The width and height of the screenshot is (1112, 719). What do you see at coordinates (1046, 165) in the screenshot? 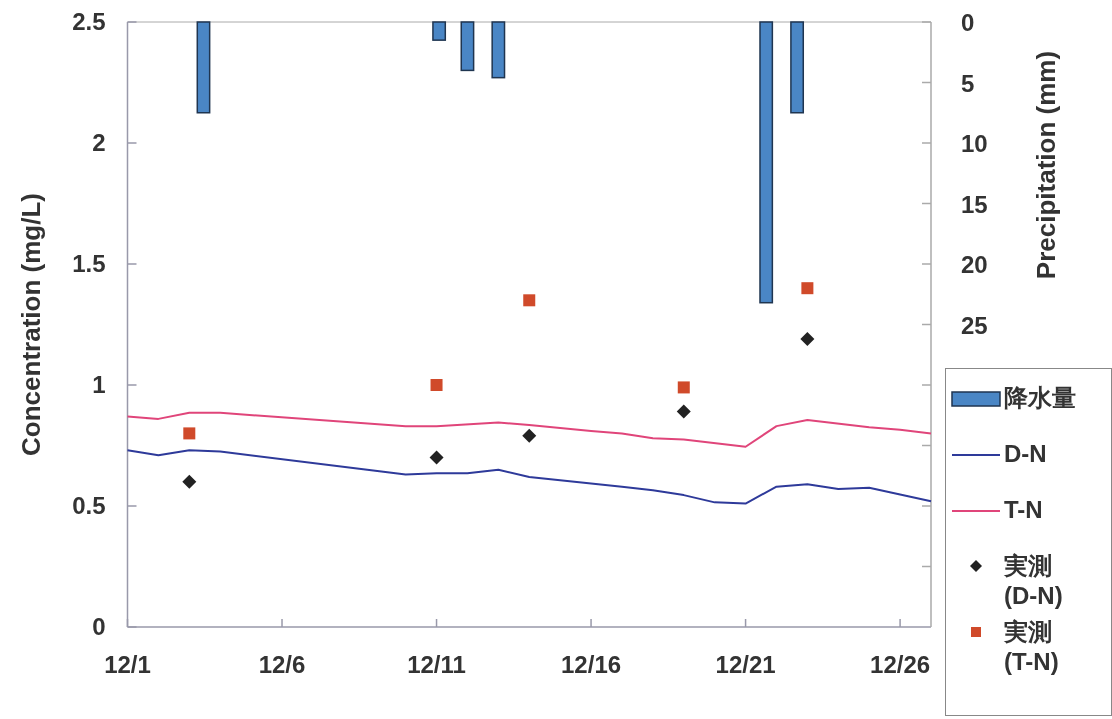
I see `y2-axis-title: Precipitation (mm)` at bounding box center [1046, 165].